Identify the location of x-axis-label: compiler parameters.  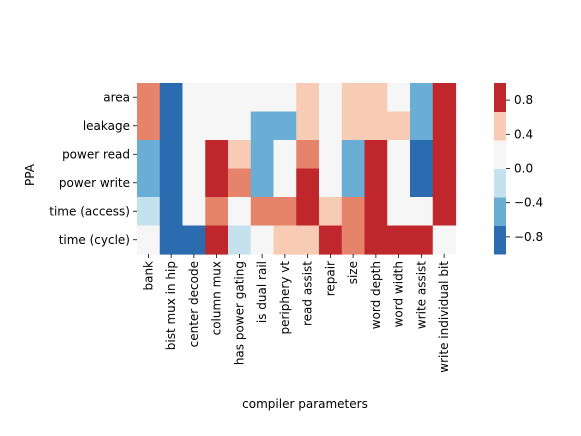
(305, 404).